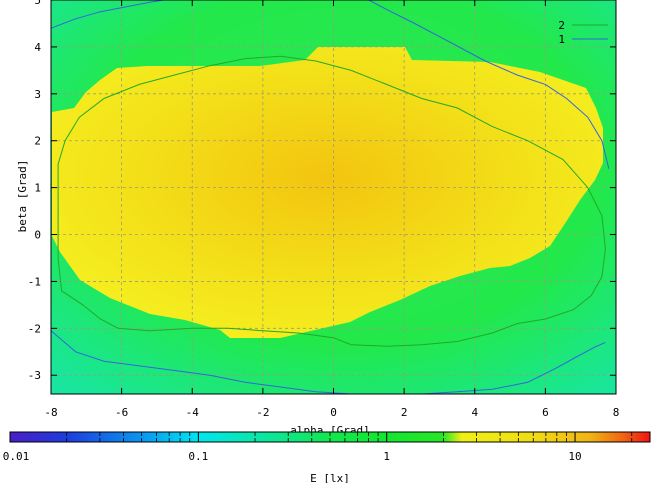 The width and height of the screenshot is (651, 483). I want to click on y-tick-label: 5, so click(37, 3).